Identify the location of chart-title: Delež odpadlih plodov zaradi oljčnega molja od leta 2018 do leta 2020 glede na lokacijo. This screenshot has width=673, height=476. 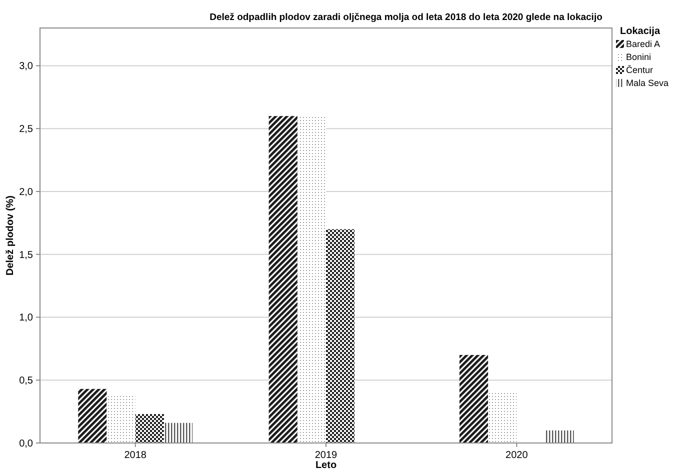
(406, 17).